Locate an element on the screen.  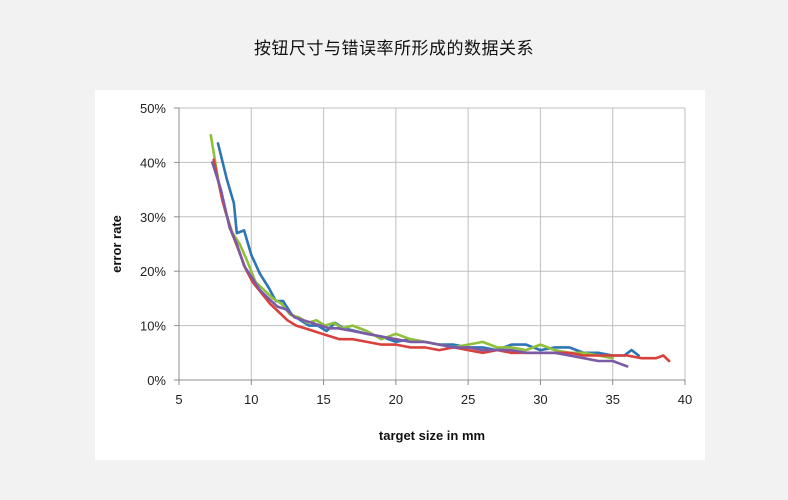
x-tick-label: 35 is located at coordinates (612, 399).